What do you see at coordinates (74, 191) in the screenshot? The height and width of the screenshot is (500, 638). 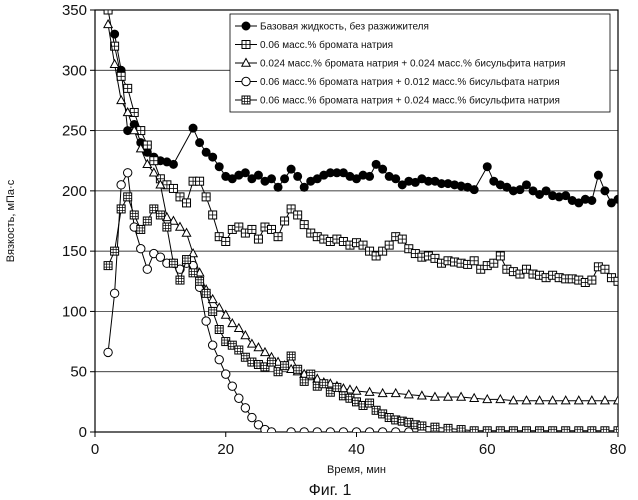 I see `y-tick-label: 200` at bounding box center [74, 191].